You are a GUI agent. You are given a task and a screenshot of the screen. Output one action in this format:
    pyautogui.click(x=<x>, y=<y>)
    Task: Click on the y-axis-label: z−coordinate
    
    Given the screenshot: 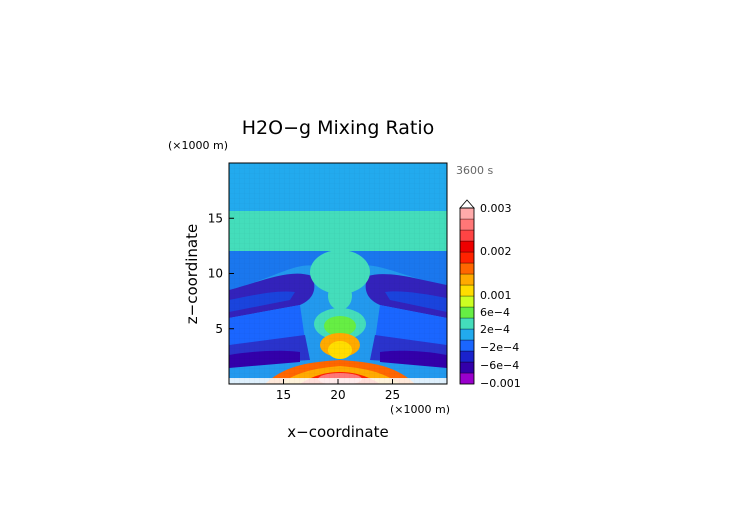 What is the action you would take?
    pyautogui.click(x=192, y=274)
    